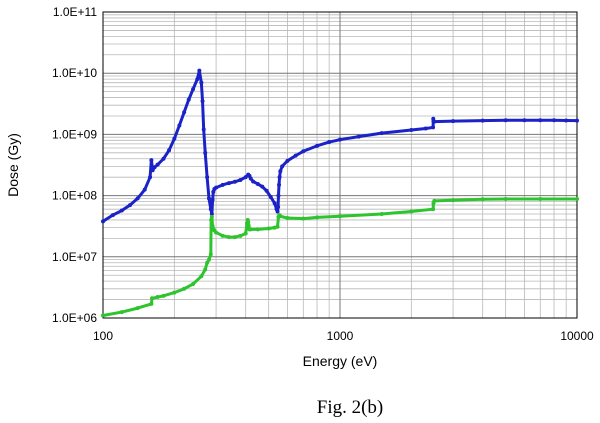 The height and width of the screenshot is (423, 600). What do you see at coordinates (350, 407) in the screenshot?
I see `figure-caption: Fig. 2(b)` at bounding box center [350, 407].